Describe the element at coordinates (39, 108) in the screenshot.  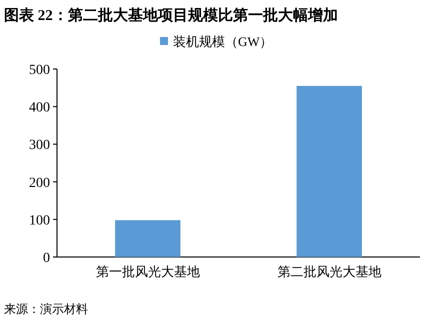
I see `y-tick-label: 400` at that location.